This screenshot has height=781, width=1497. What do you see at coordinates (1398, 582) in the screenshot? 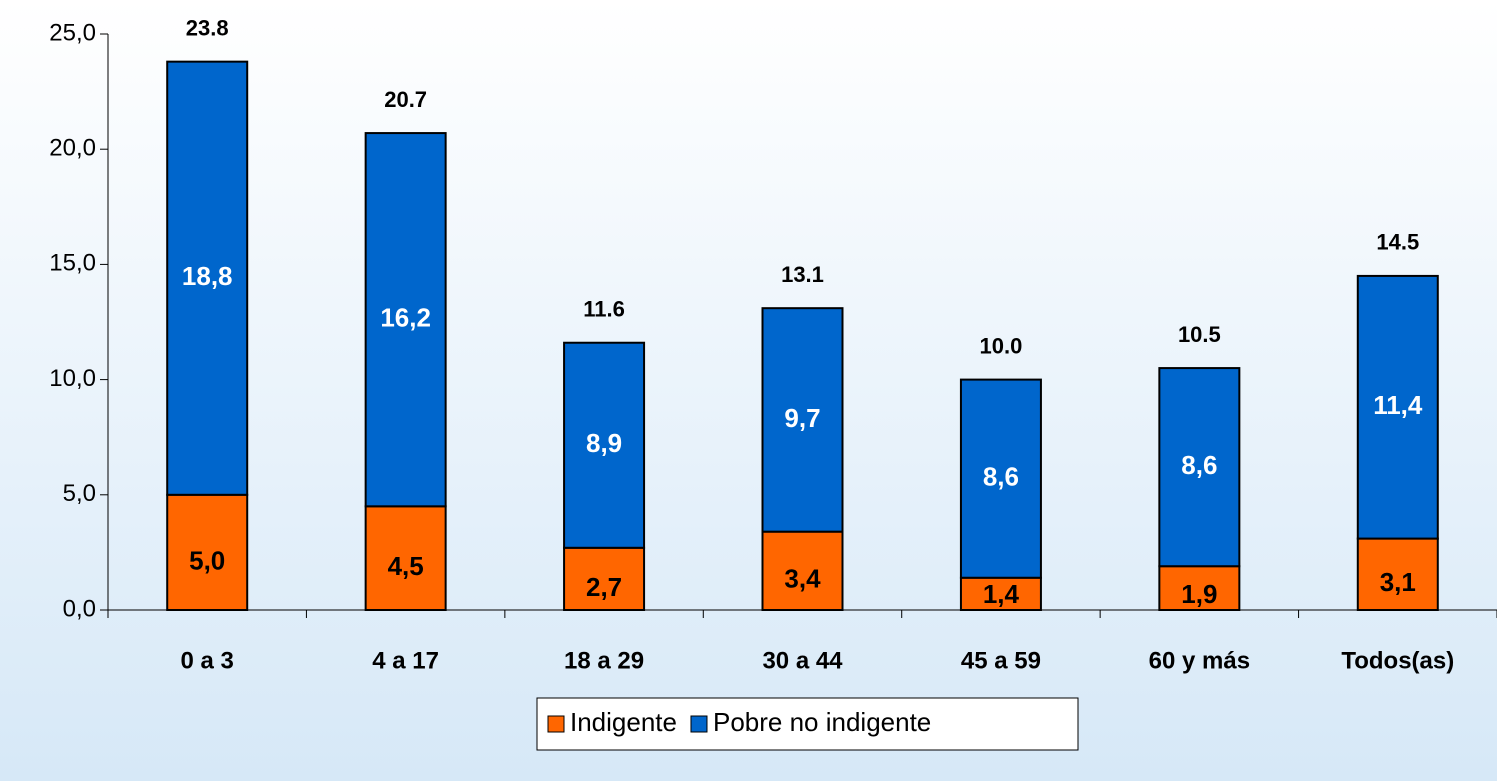
I see `value-label: 3,1` at bounding box center [1398, 582].